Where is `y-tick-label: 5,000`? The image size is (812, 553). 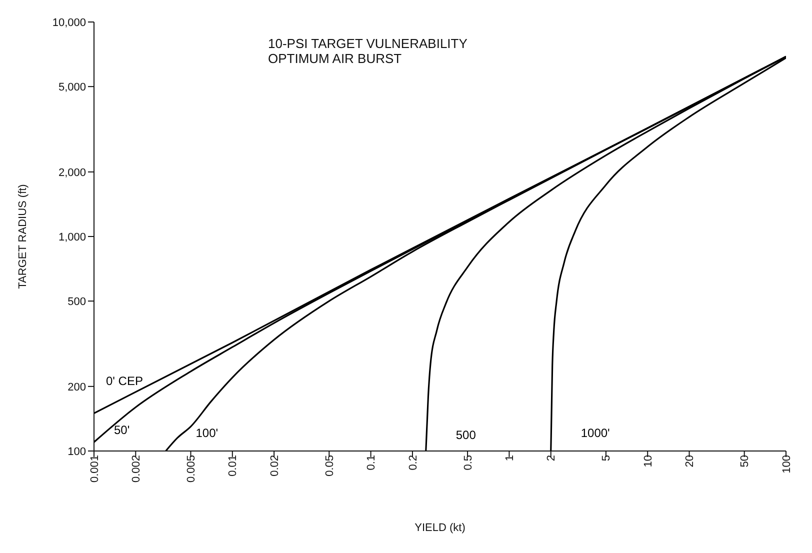 y-tick-label: 5,000 is located at coordinates (72, 87).